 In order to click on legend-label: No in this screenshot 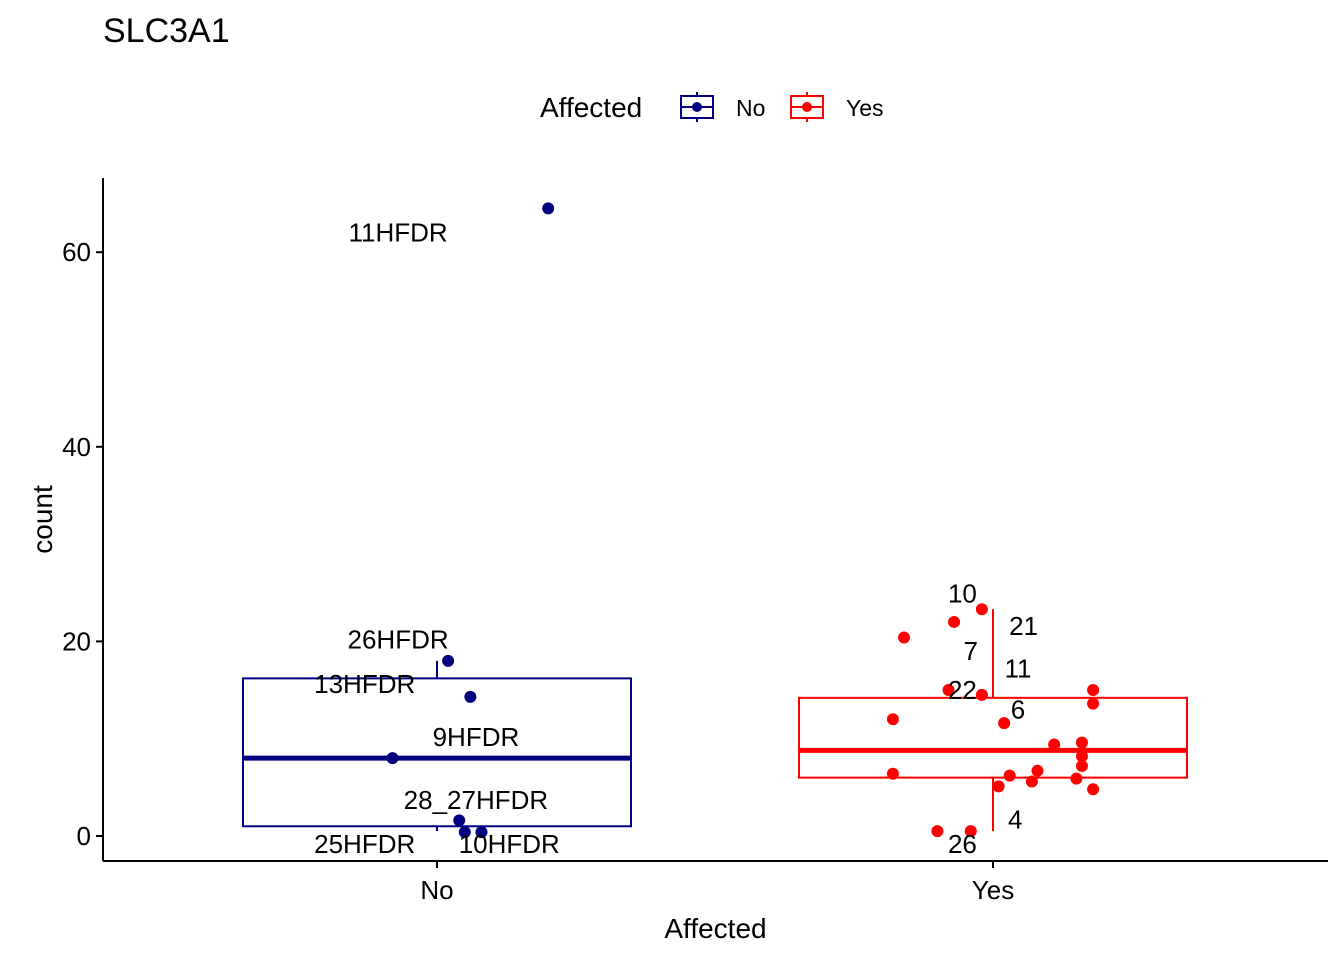, I will do `click(750, 108)`.